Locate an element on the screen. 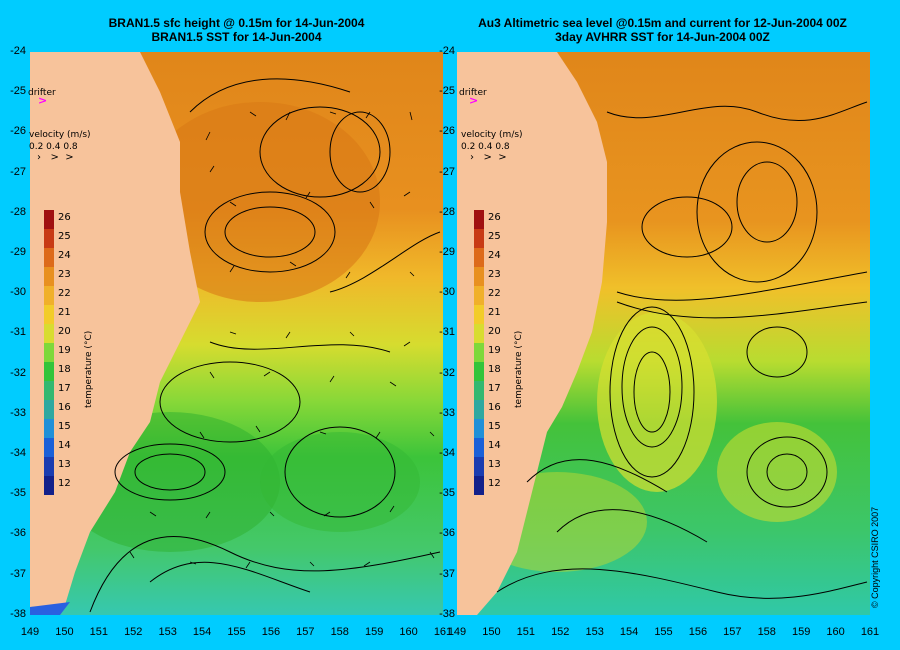  lat-tick-left: -29 is located at coordinates (18, 252).